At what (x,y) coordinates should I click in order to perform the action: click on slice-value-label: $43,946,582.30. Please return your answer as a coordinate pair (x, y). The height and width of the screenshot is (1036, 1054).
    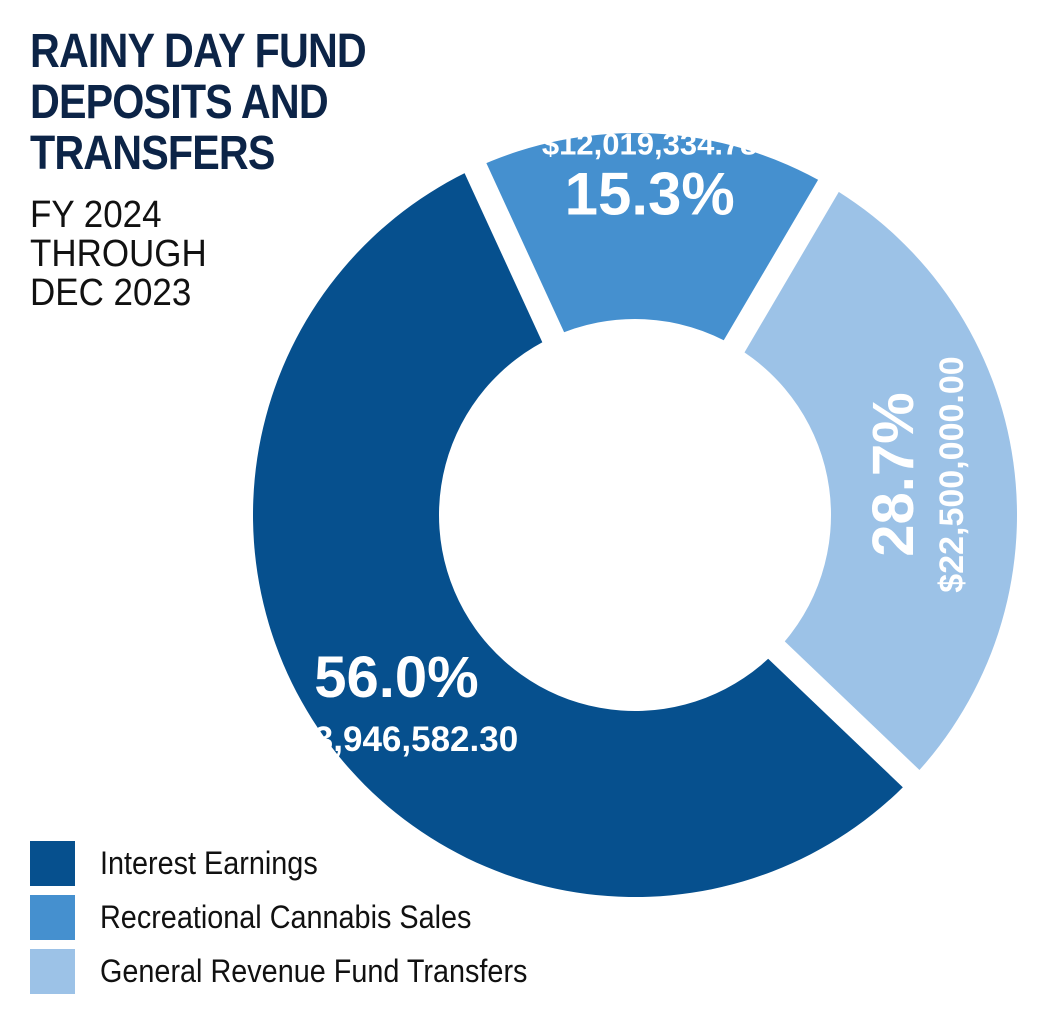
    Looking at the image, I should click on (396, 739).